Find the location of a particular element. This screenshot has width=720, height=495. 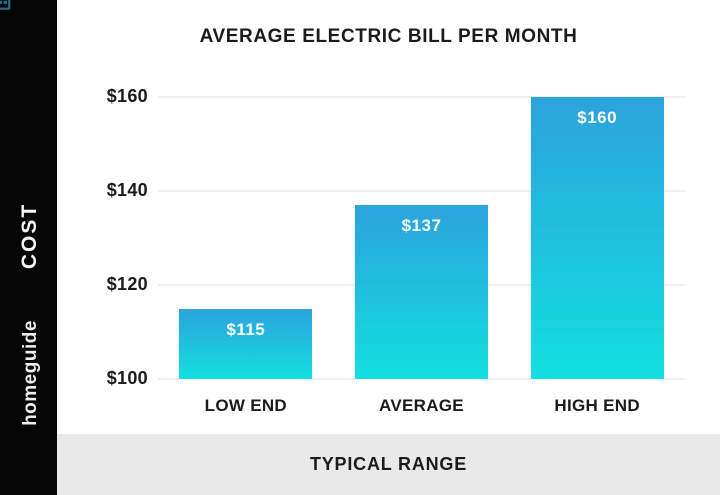

bar-value-label: $115 is located at coordinates (246, 329).